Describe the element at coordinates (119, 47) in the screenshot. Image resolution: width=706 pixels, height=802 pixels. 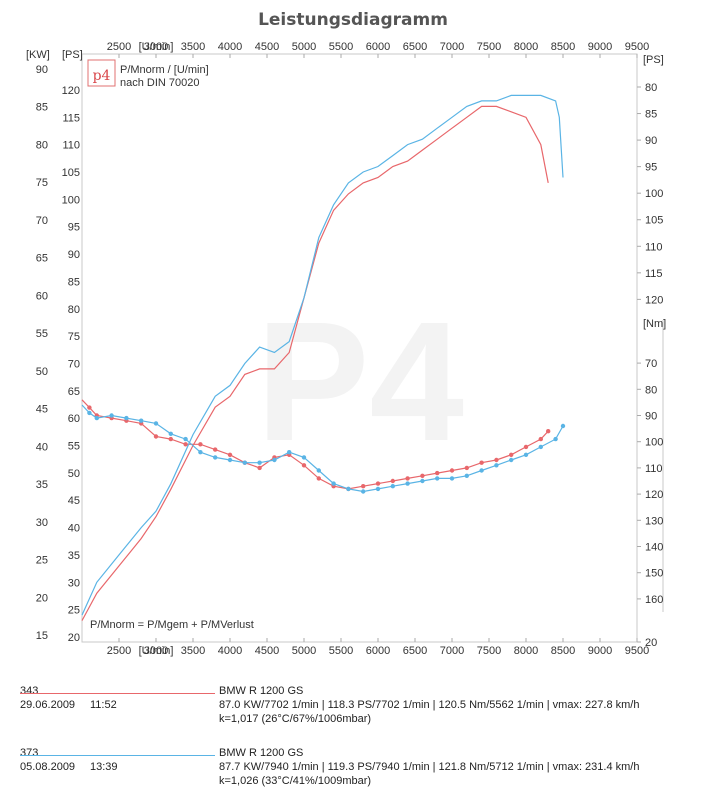
I see `x-tick-top: 2500` at that location.